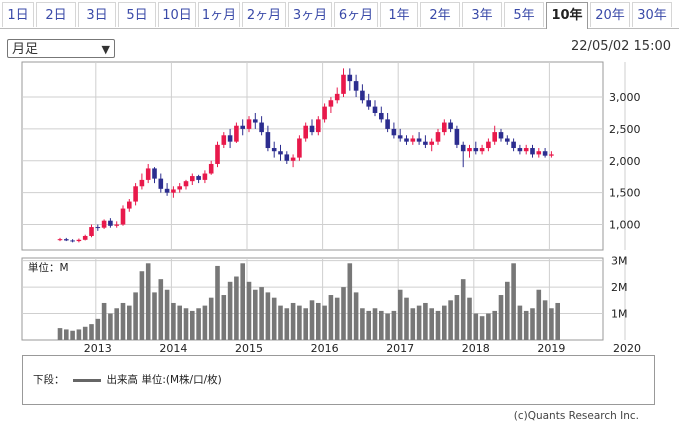 The height and width of the screenshot is (429, 679). What do you see at coordinates (219, 14) in the screenshot?
I see `tab-6: 1ヶ月` at bounding box center [219, 14].